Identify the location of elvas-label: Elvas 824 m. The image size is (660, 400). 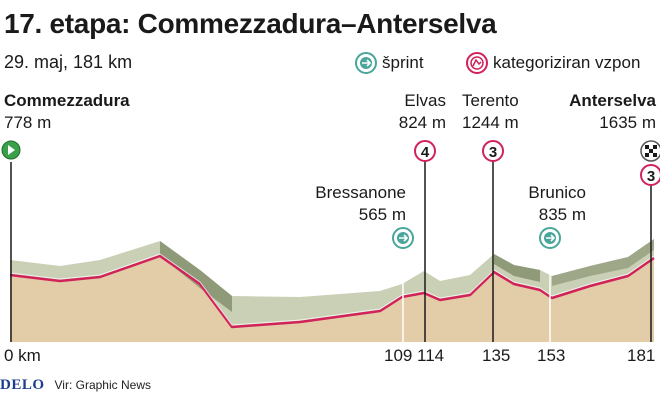
(422, 112).